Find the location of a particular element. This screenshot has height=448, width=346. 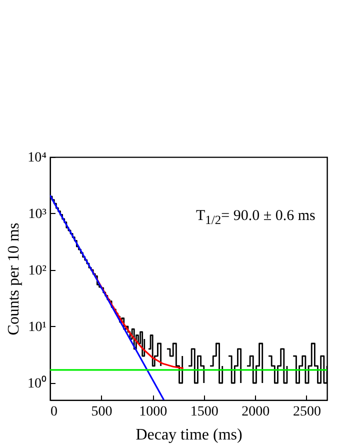

x-tick-label: 1500 is located at coordinates (204, 412).